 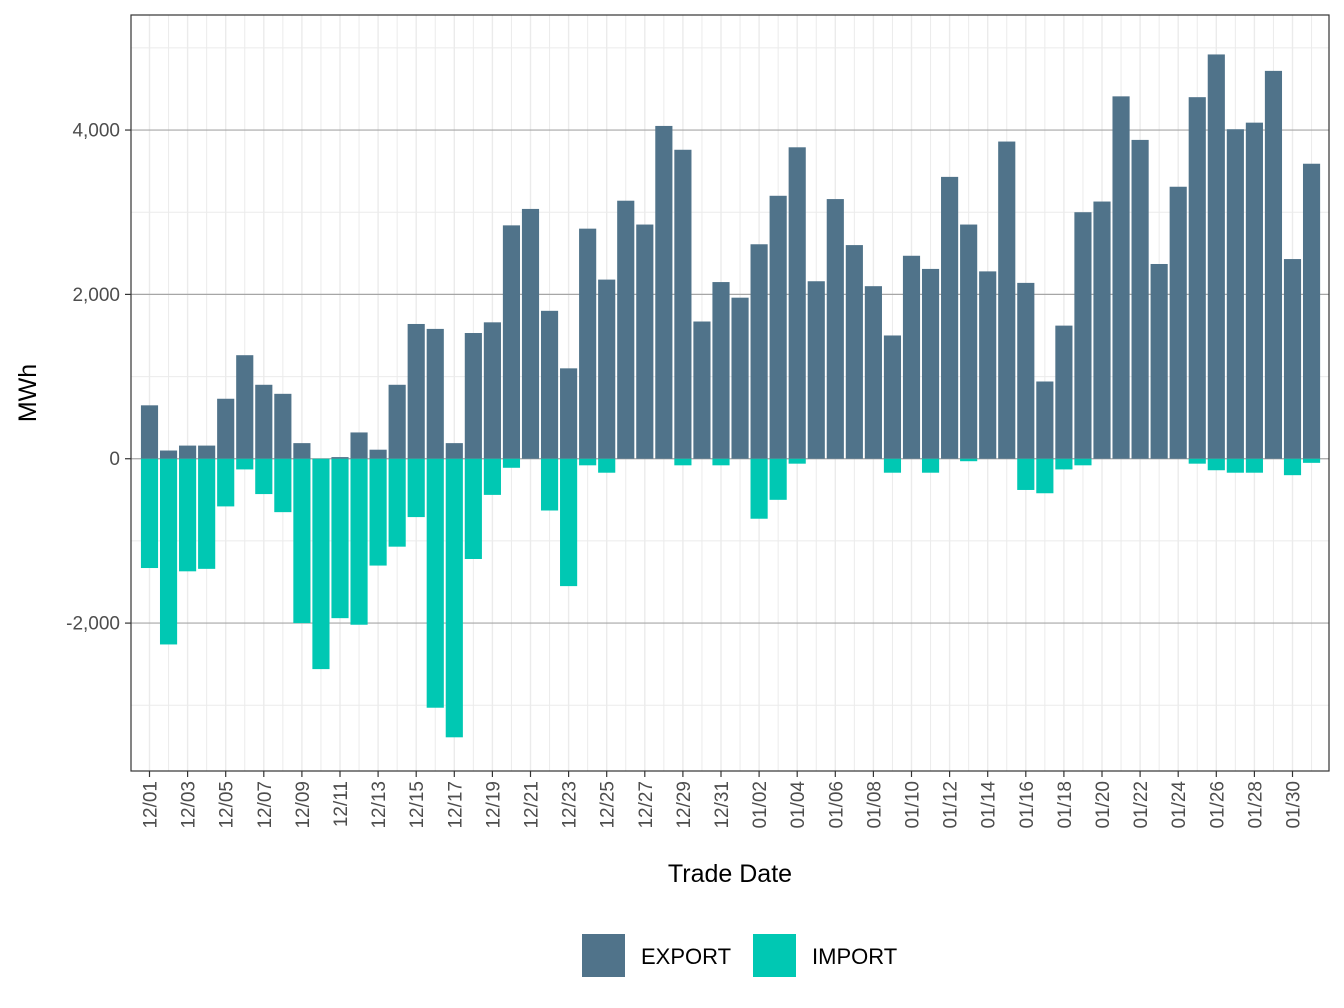 I want to click on x-tick-label: 01/30, so click(x=1294, y=805).